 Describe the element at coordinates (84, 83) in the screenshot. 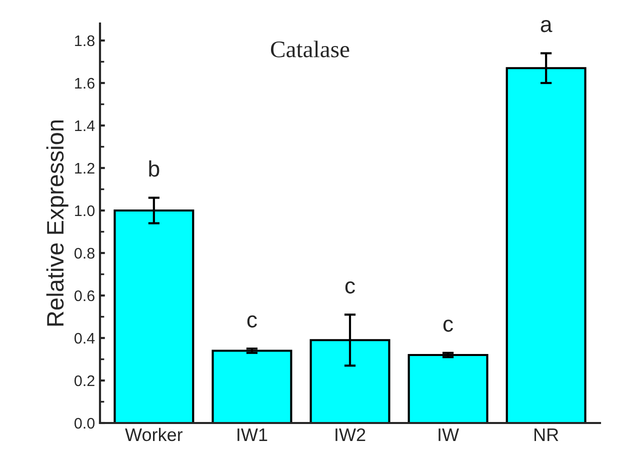

I see `y-tick-label: 1.6` at that location.